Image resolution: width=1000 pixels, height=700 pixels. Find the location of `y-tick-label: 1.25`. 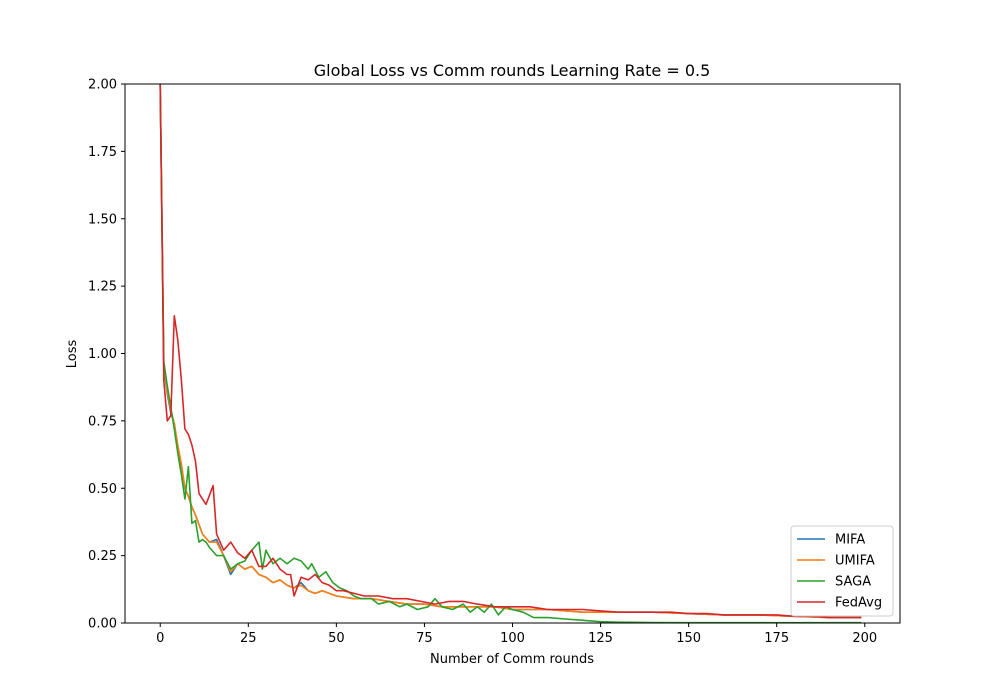

y-tick-label: 1.25 is located at coordinates (102, 287).